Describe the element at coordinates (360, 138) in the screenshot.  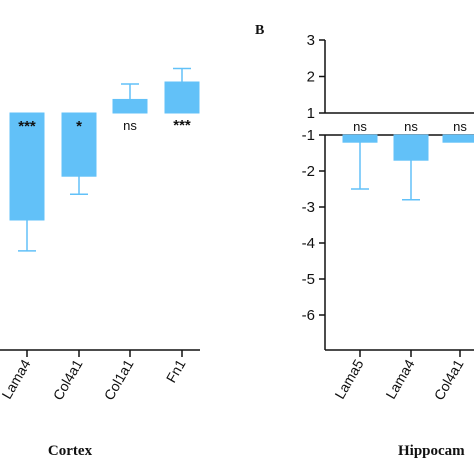
I see `bar-lama5` at that location.